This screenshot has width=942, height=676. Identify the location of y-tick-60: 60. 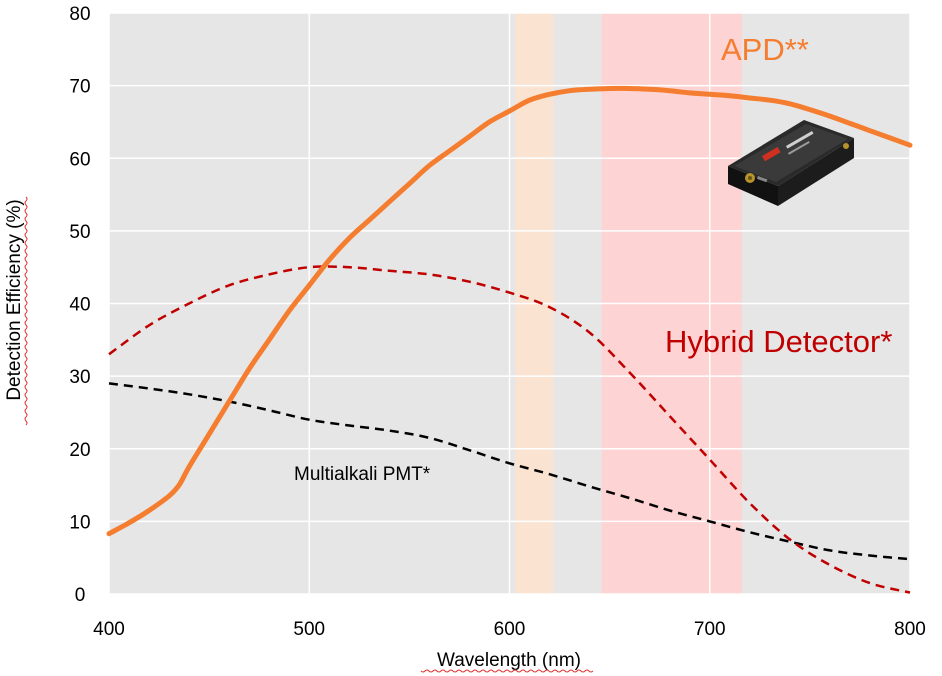
(79, 159).